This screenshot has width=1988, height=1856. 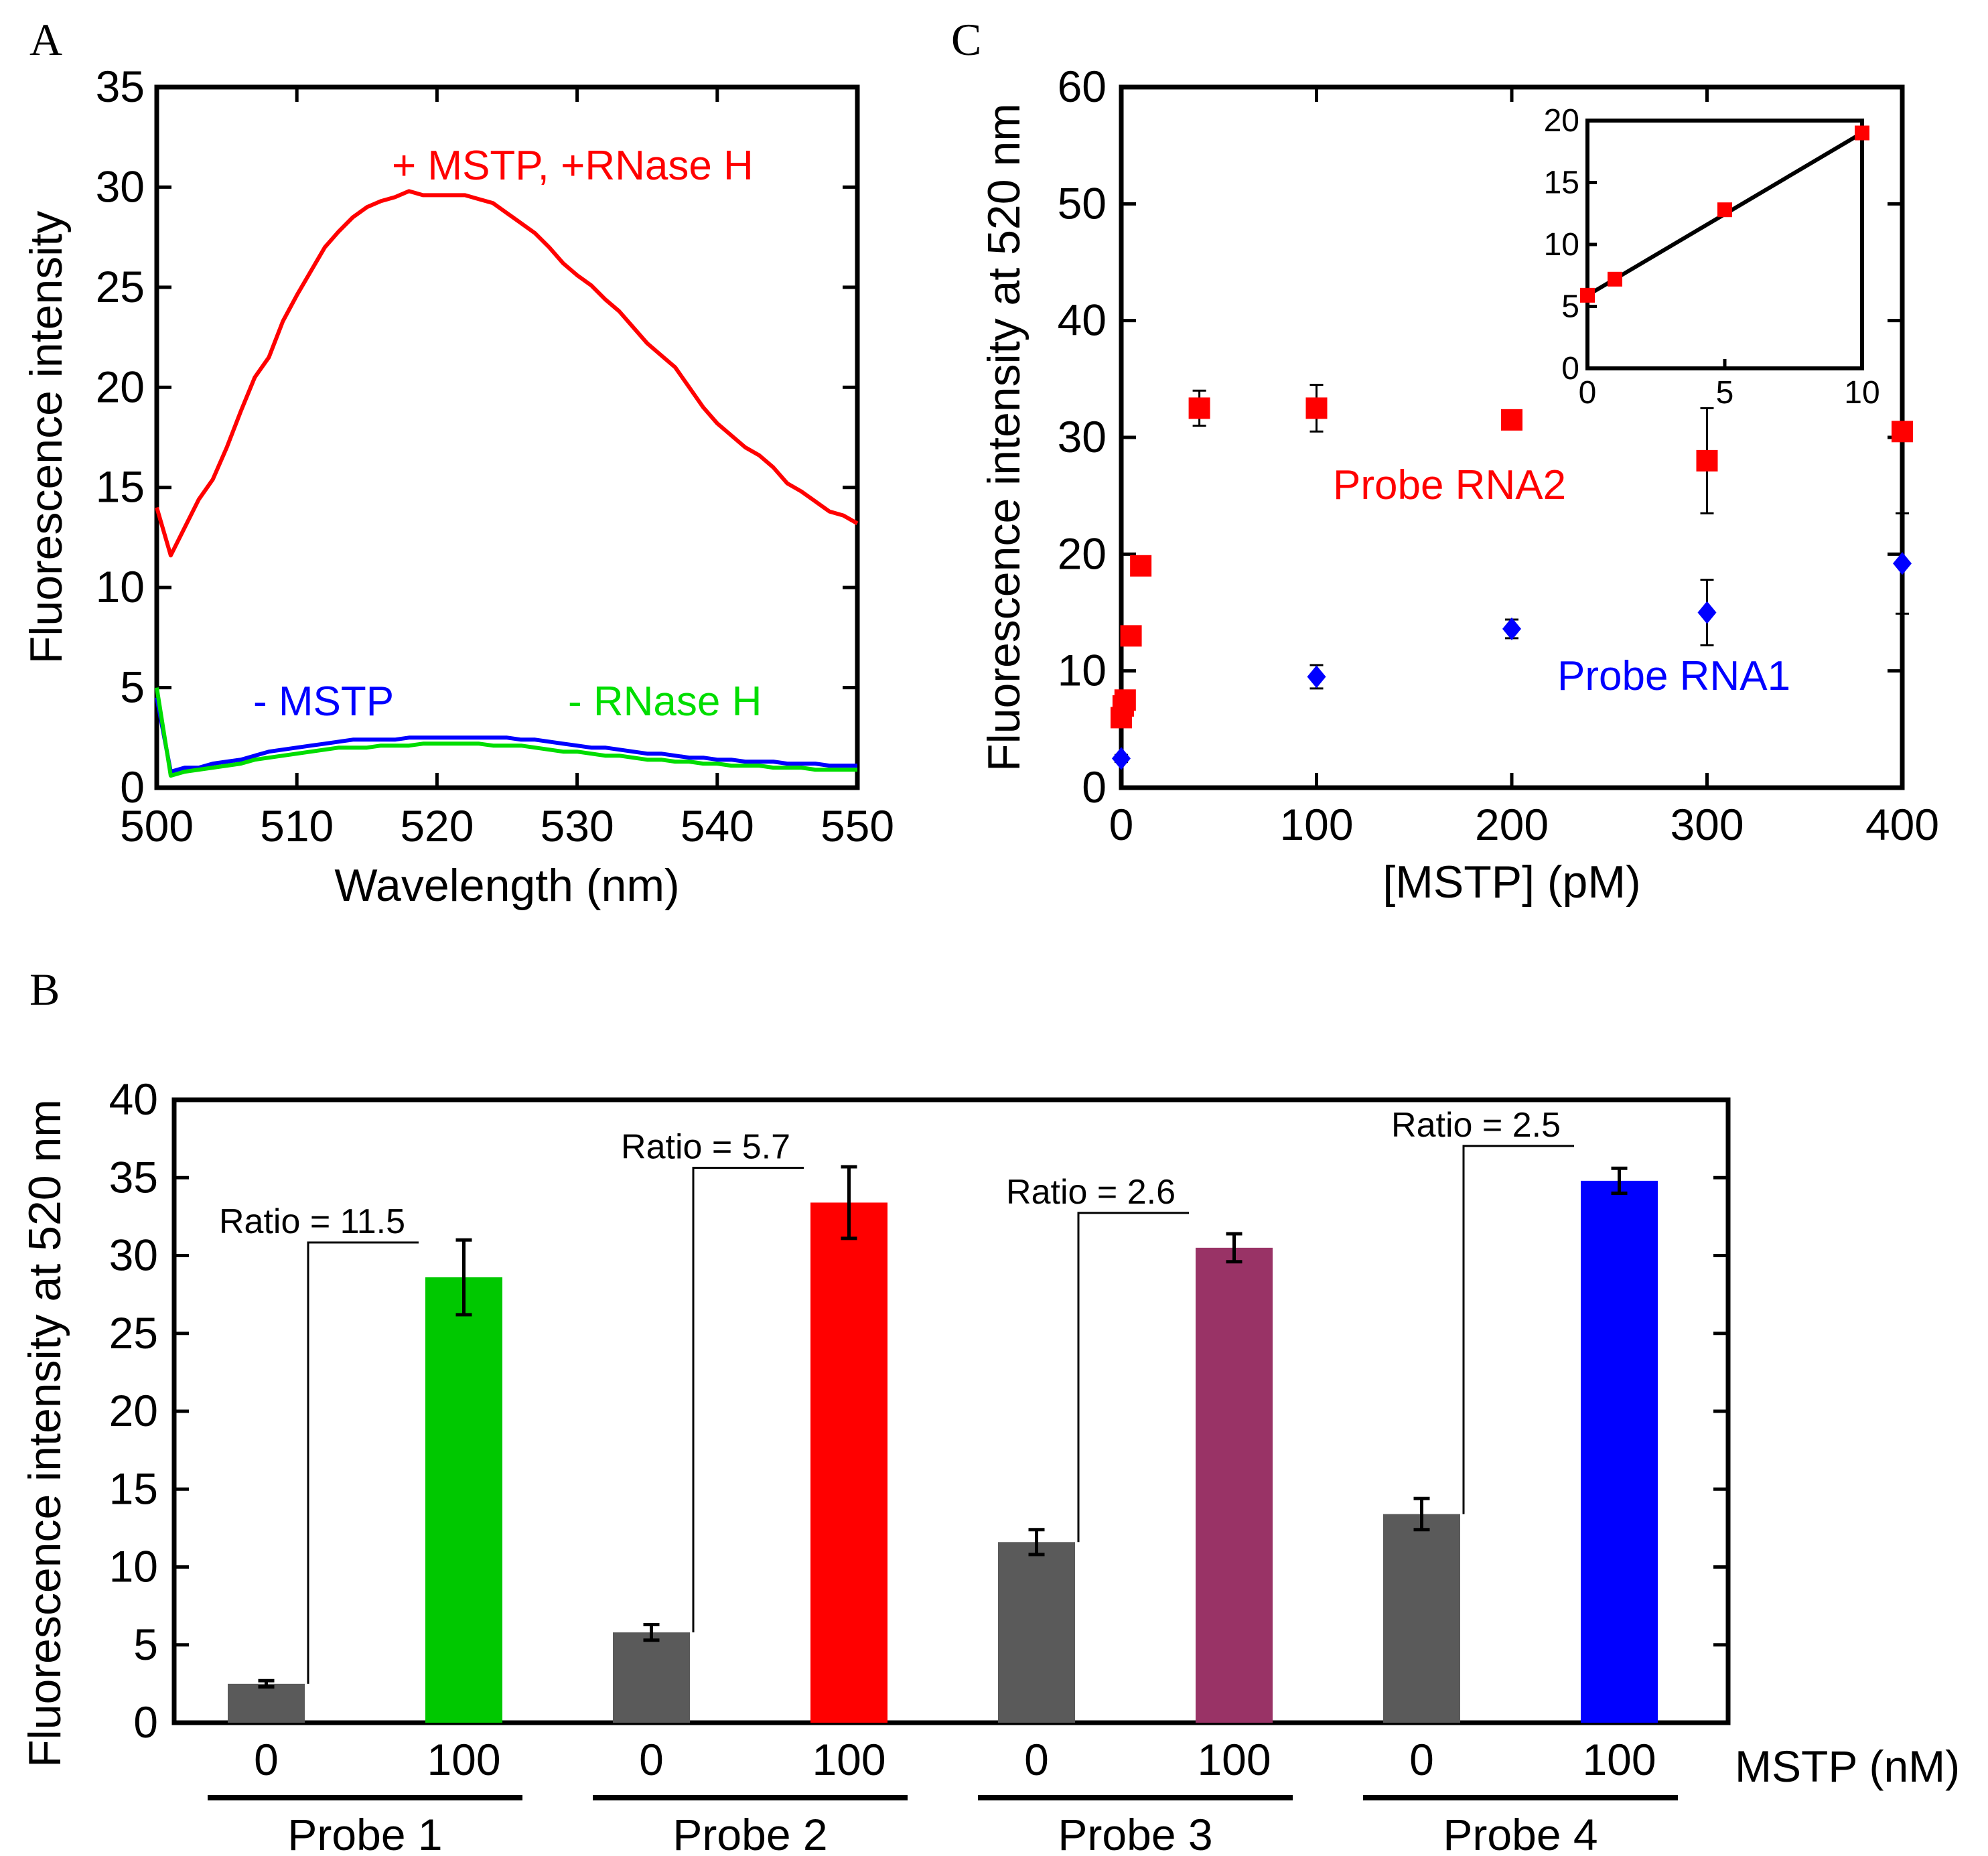 What do you see at coordinates (1707, 824) in the screenshot?
I see `x-tick-label: 300` at bounding box center [1707, 824].